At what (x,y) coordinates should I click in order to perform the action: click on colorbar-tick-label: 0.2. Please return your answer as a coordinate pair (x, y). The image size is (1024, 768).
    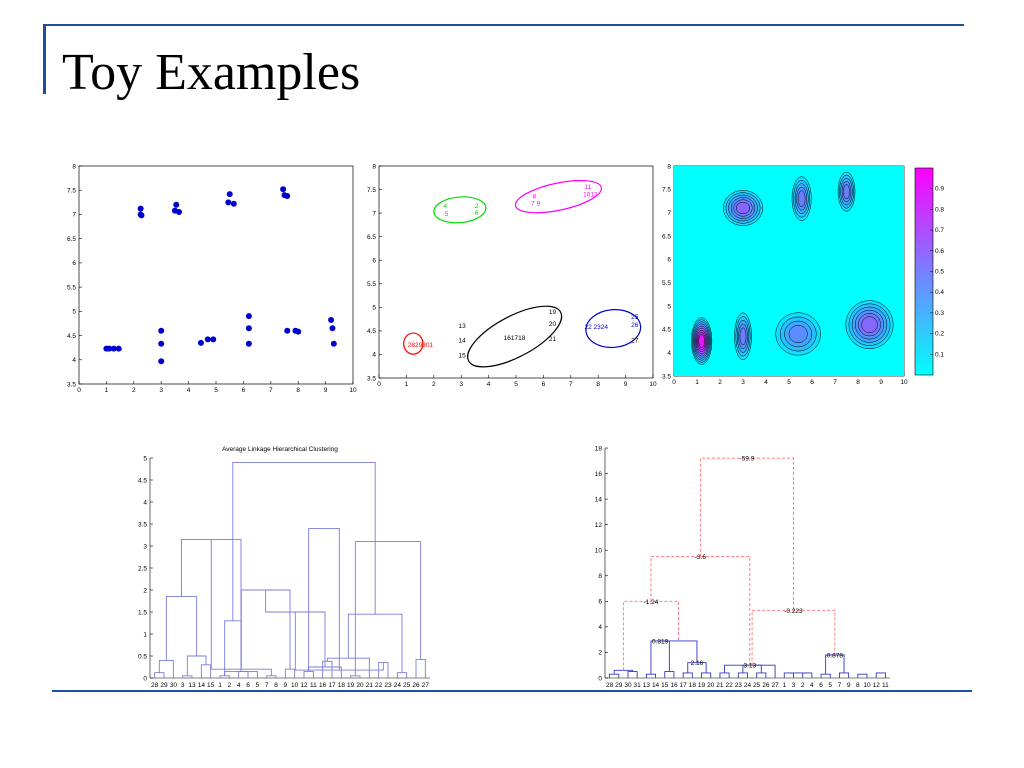
    Looking at the image, I should click on (939, 334).